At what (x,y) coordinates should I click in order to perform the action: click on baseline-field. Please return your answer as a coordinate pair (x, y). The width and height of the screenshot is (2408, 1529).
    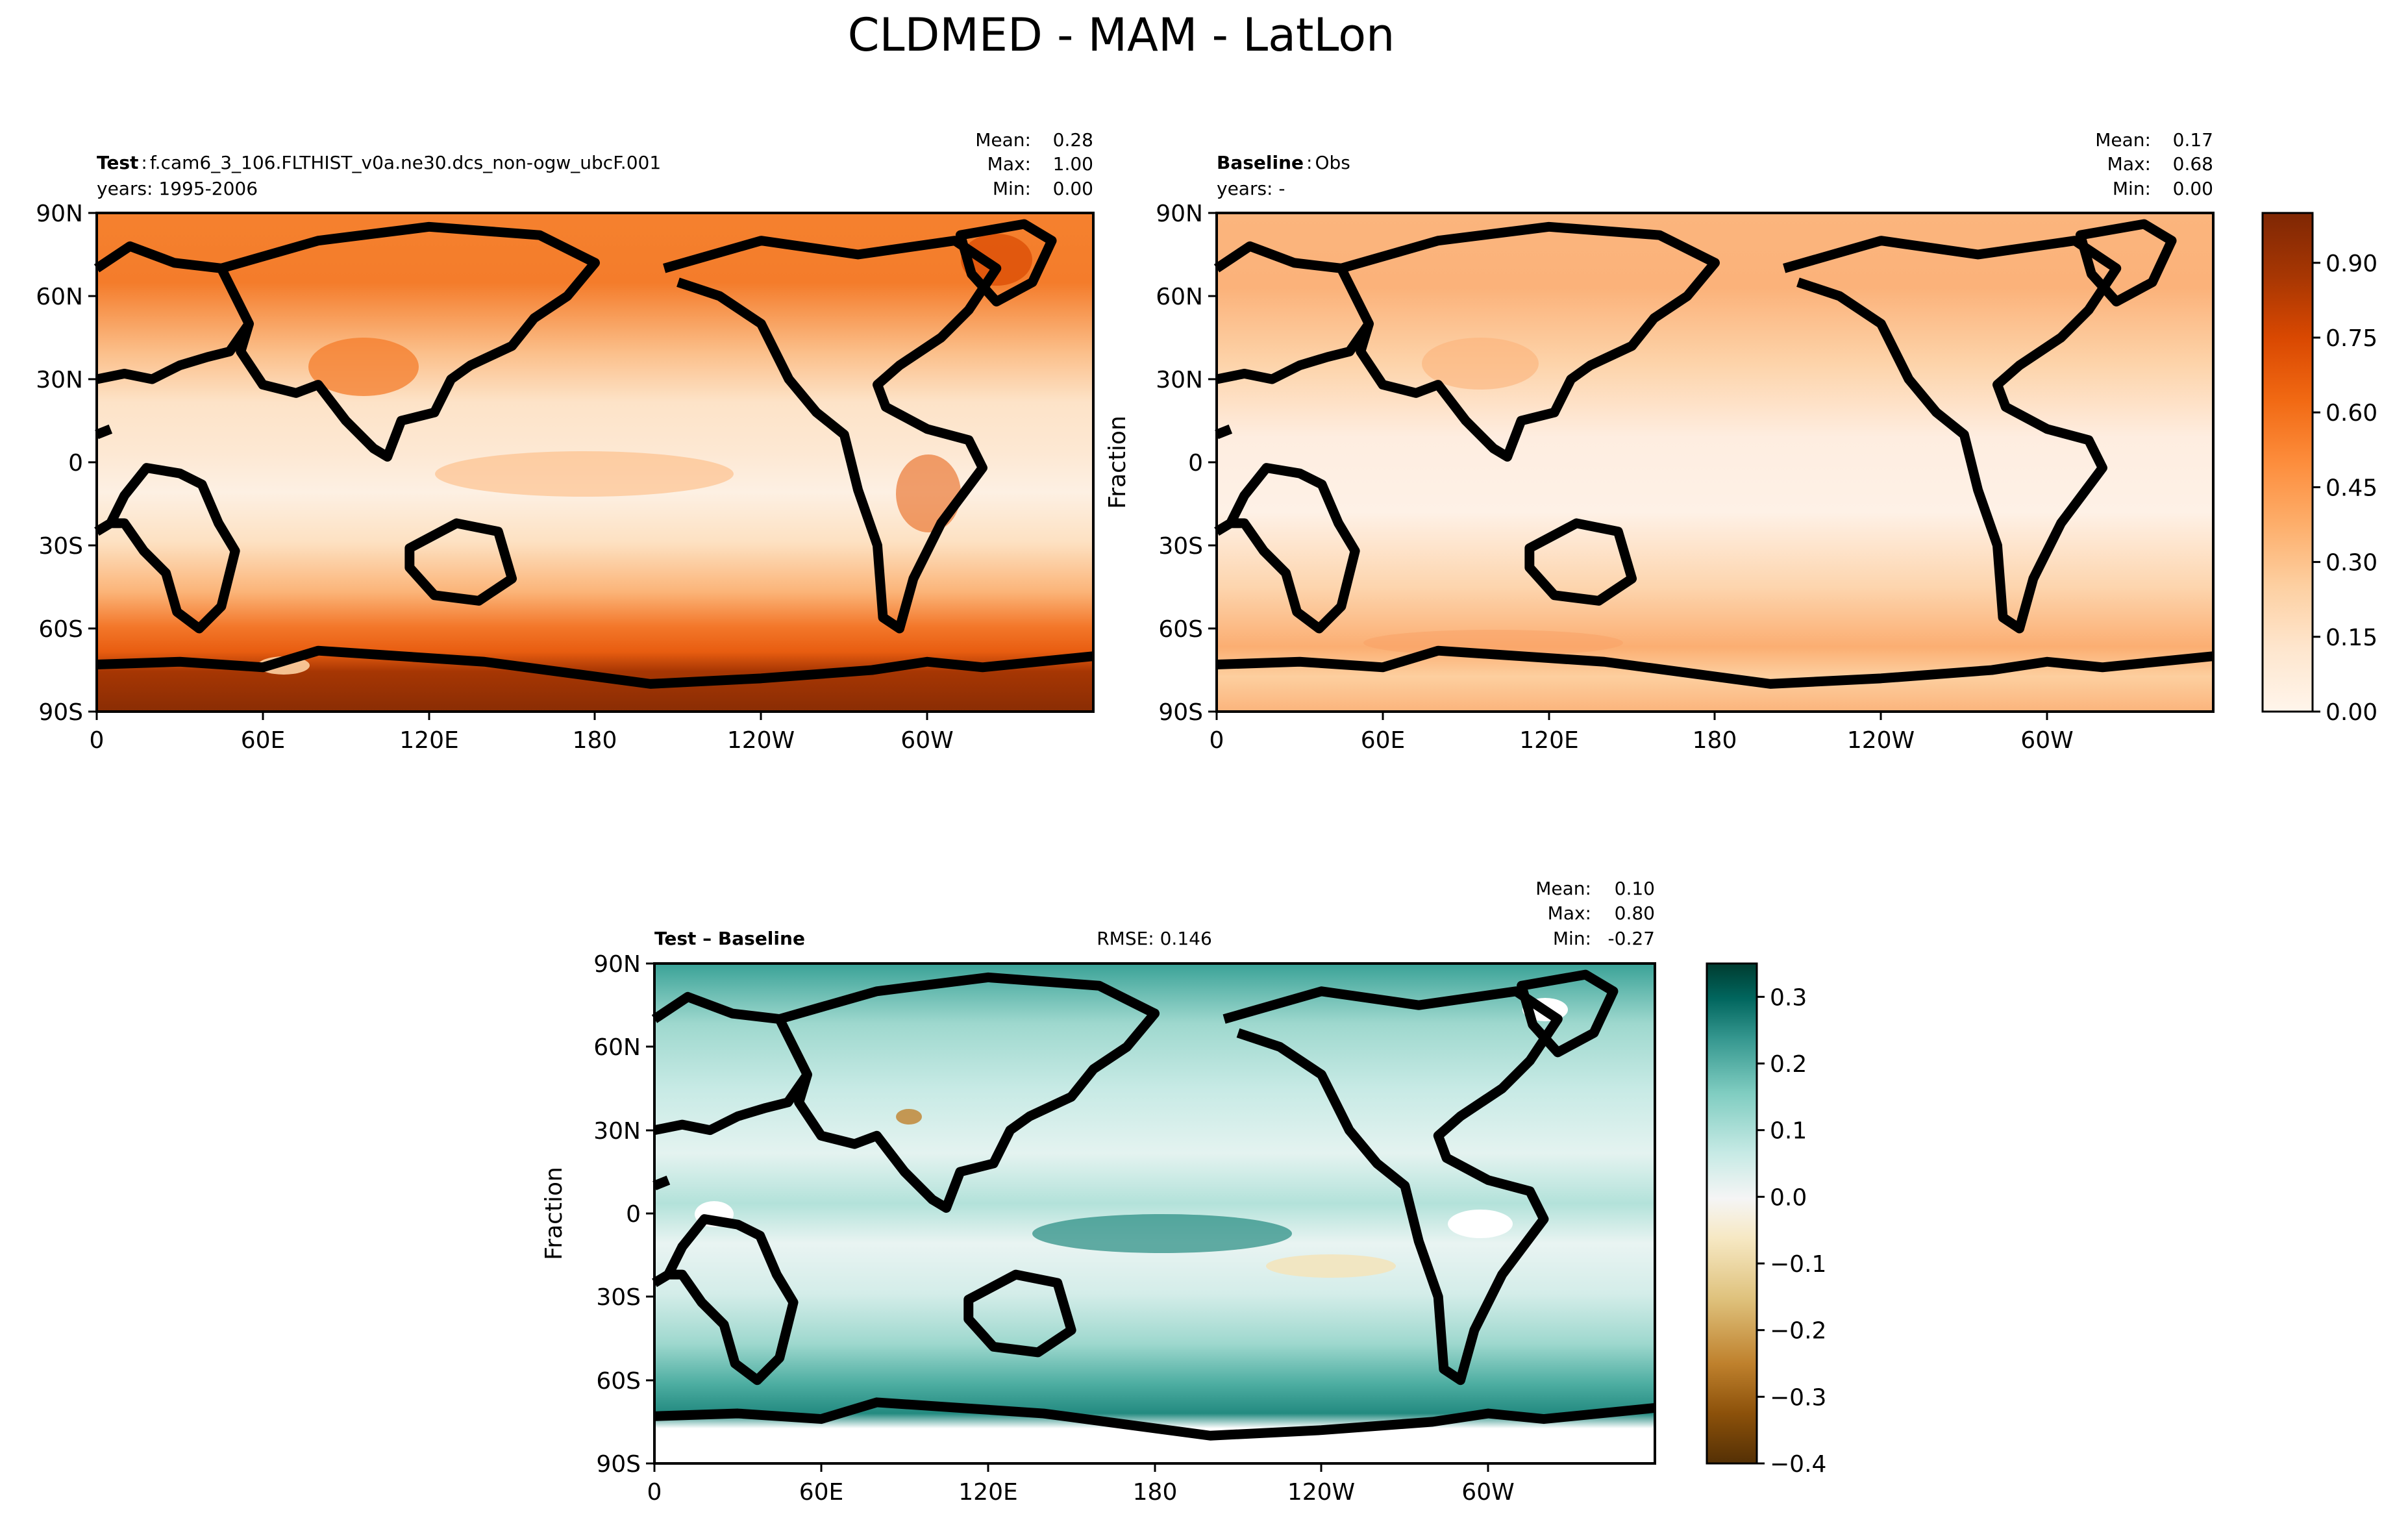
    Looking at the image, I should click on (1715, 462).